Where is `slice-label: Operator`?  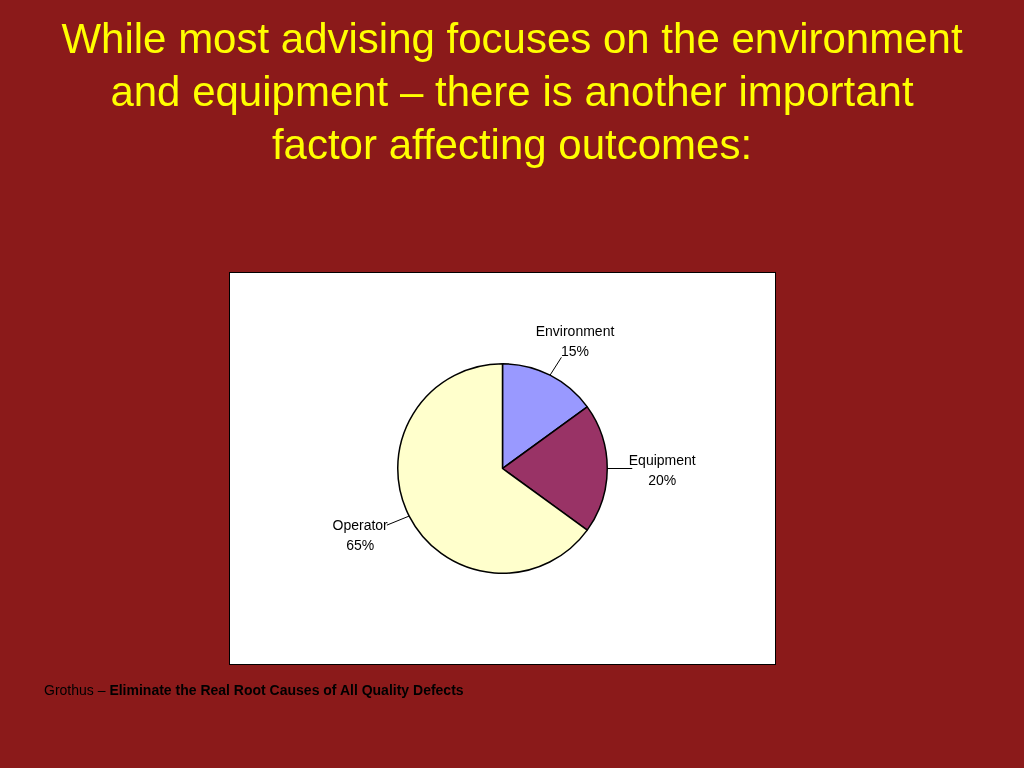 slice-label: Operator is located at coordinates (360, 525).